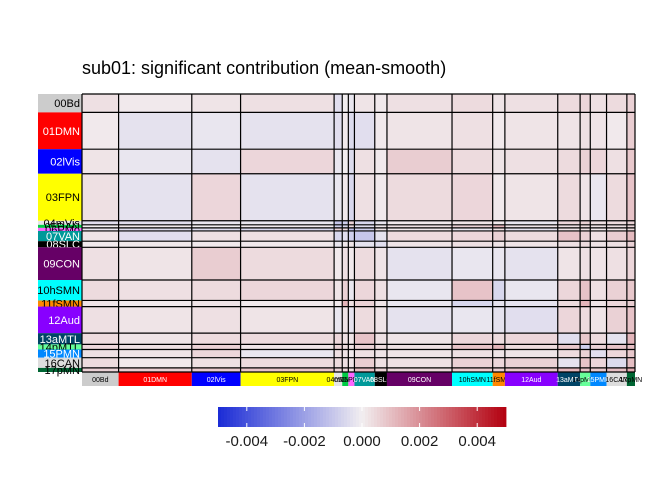  I want to click on colorbar-tick-label: -0.002, so click(304, 441).